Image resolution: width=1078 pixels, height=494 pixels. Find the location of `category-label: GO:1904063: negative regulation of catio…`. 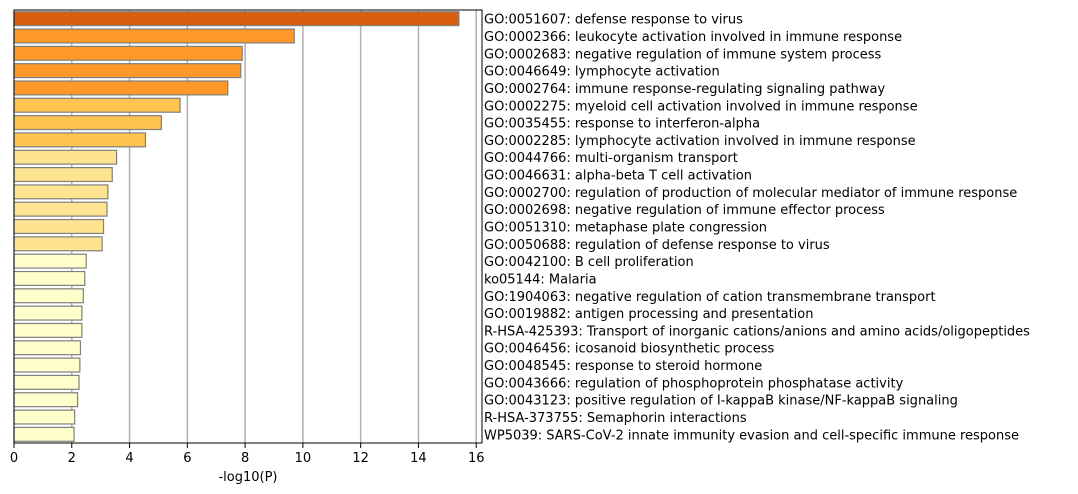

category-label: GO:1904063: negative regulation of catio… is located at coordinates (710, 297).